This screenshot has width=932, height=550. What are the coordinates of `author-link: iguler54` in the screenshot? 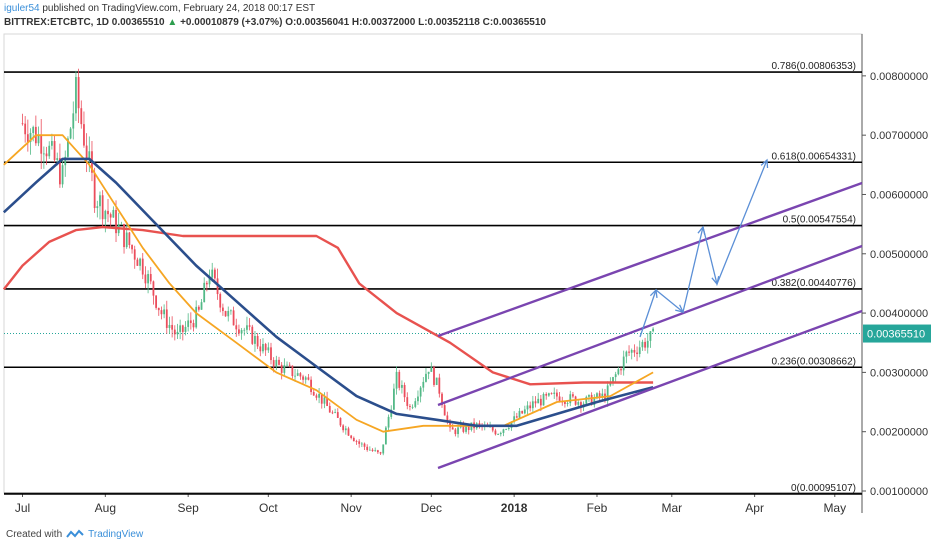 It's located at (22, 8).